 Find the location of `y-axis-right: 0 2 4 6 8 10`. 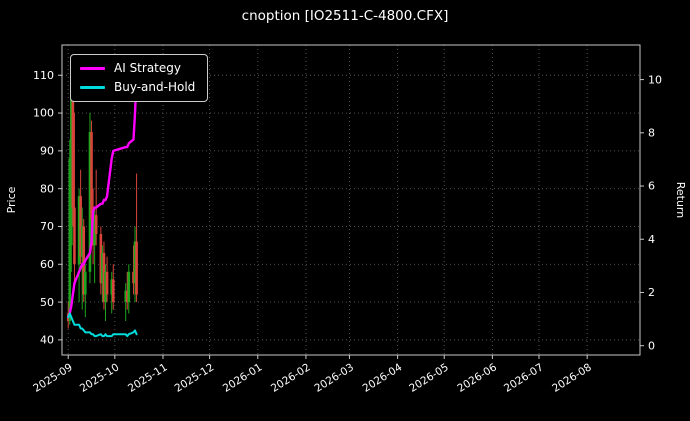

y-axis-right: 0 2 4 6 8 10 is located at coordinates (651, 212).